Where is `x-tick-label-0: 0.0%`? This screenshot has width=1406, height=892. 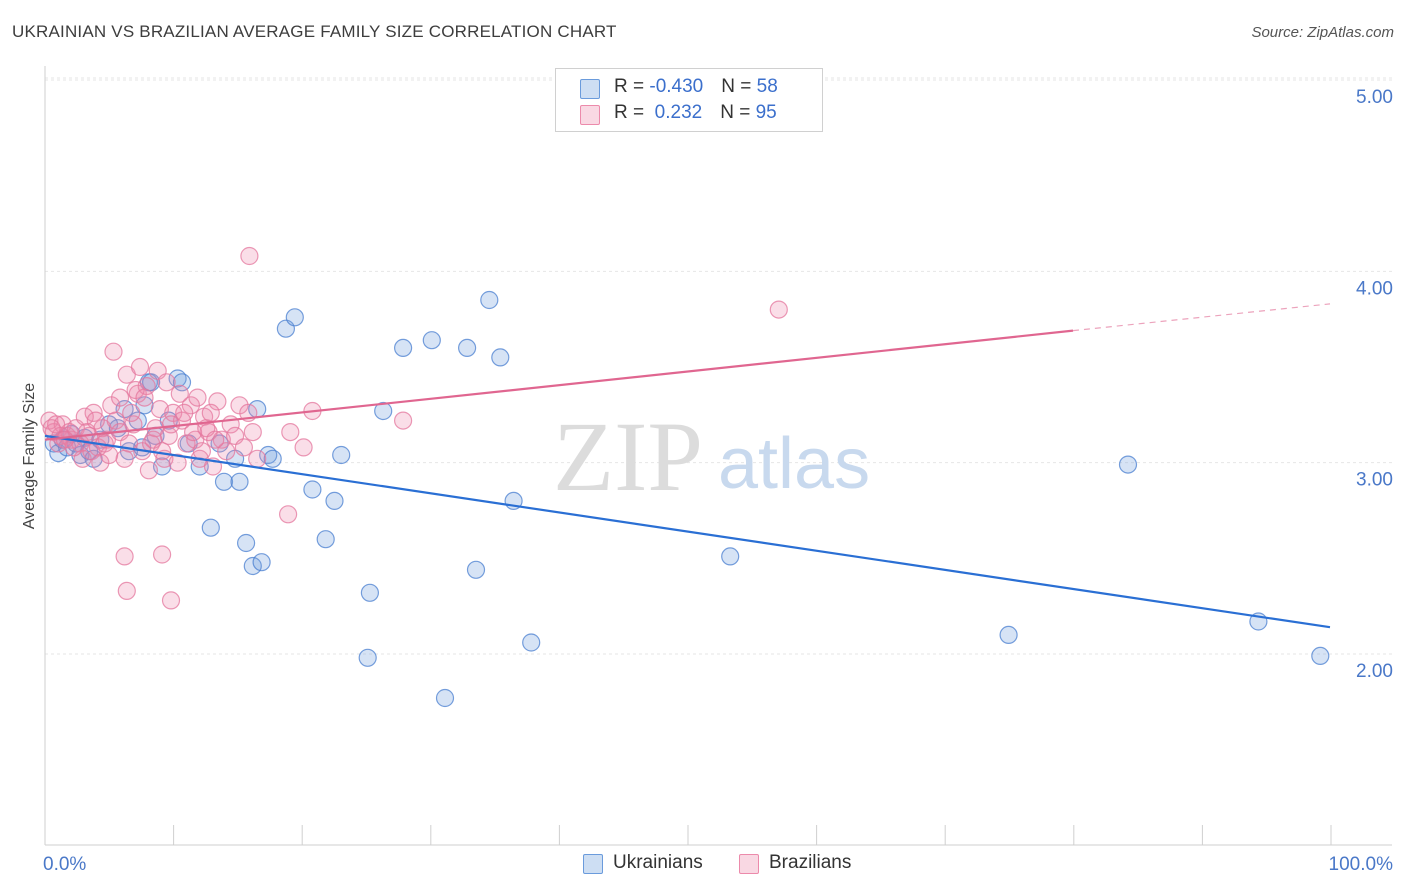
x-tick-label-0: 0.0% is located at coordinates (64, 864).